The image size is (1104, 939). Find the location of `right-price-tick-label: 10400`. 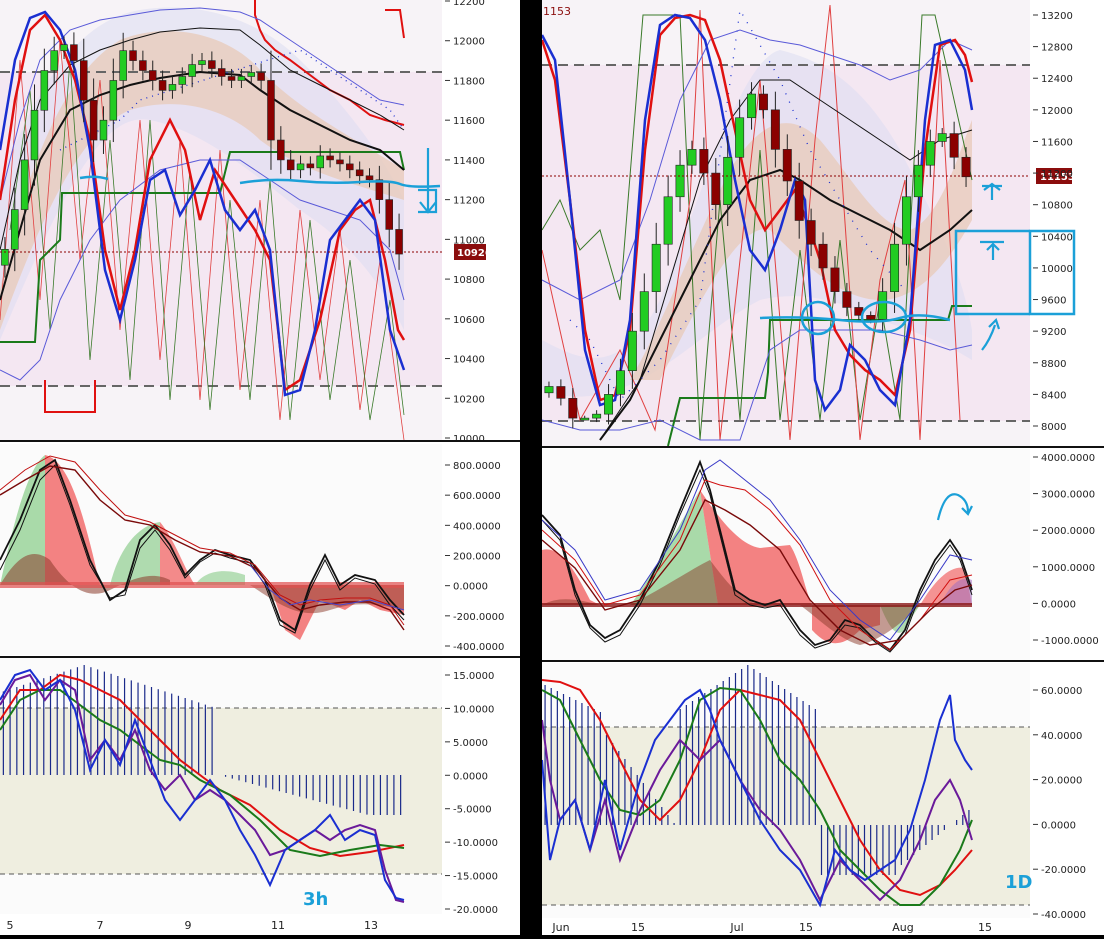

right-price-tick-label: 10400 is located at coordinates (1057, 237).